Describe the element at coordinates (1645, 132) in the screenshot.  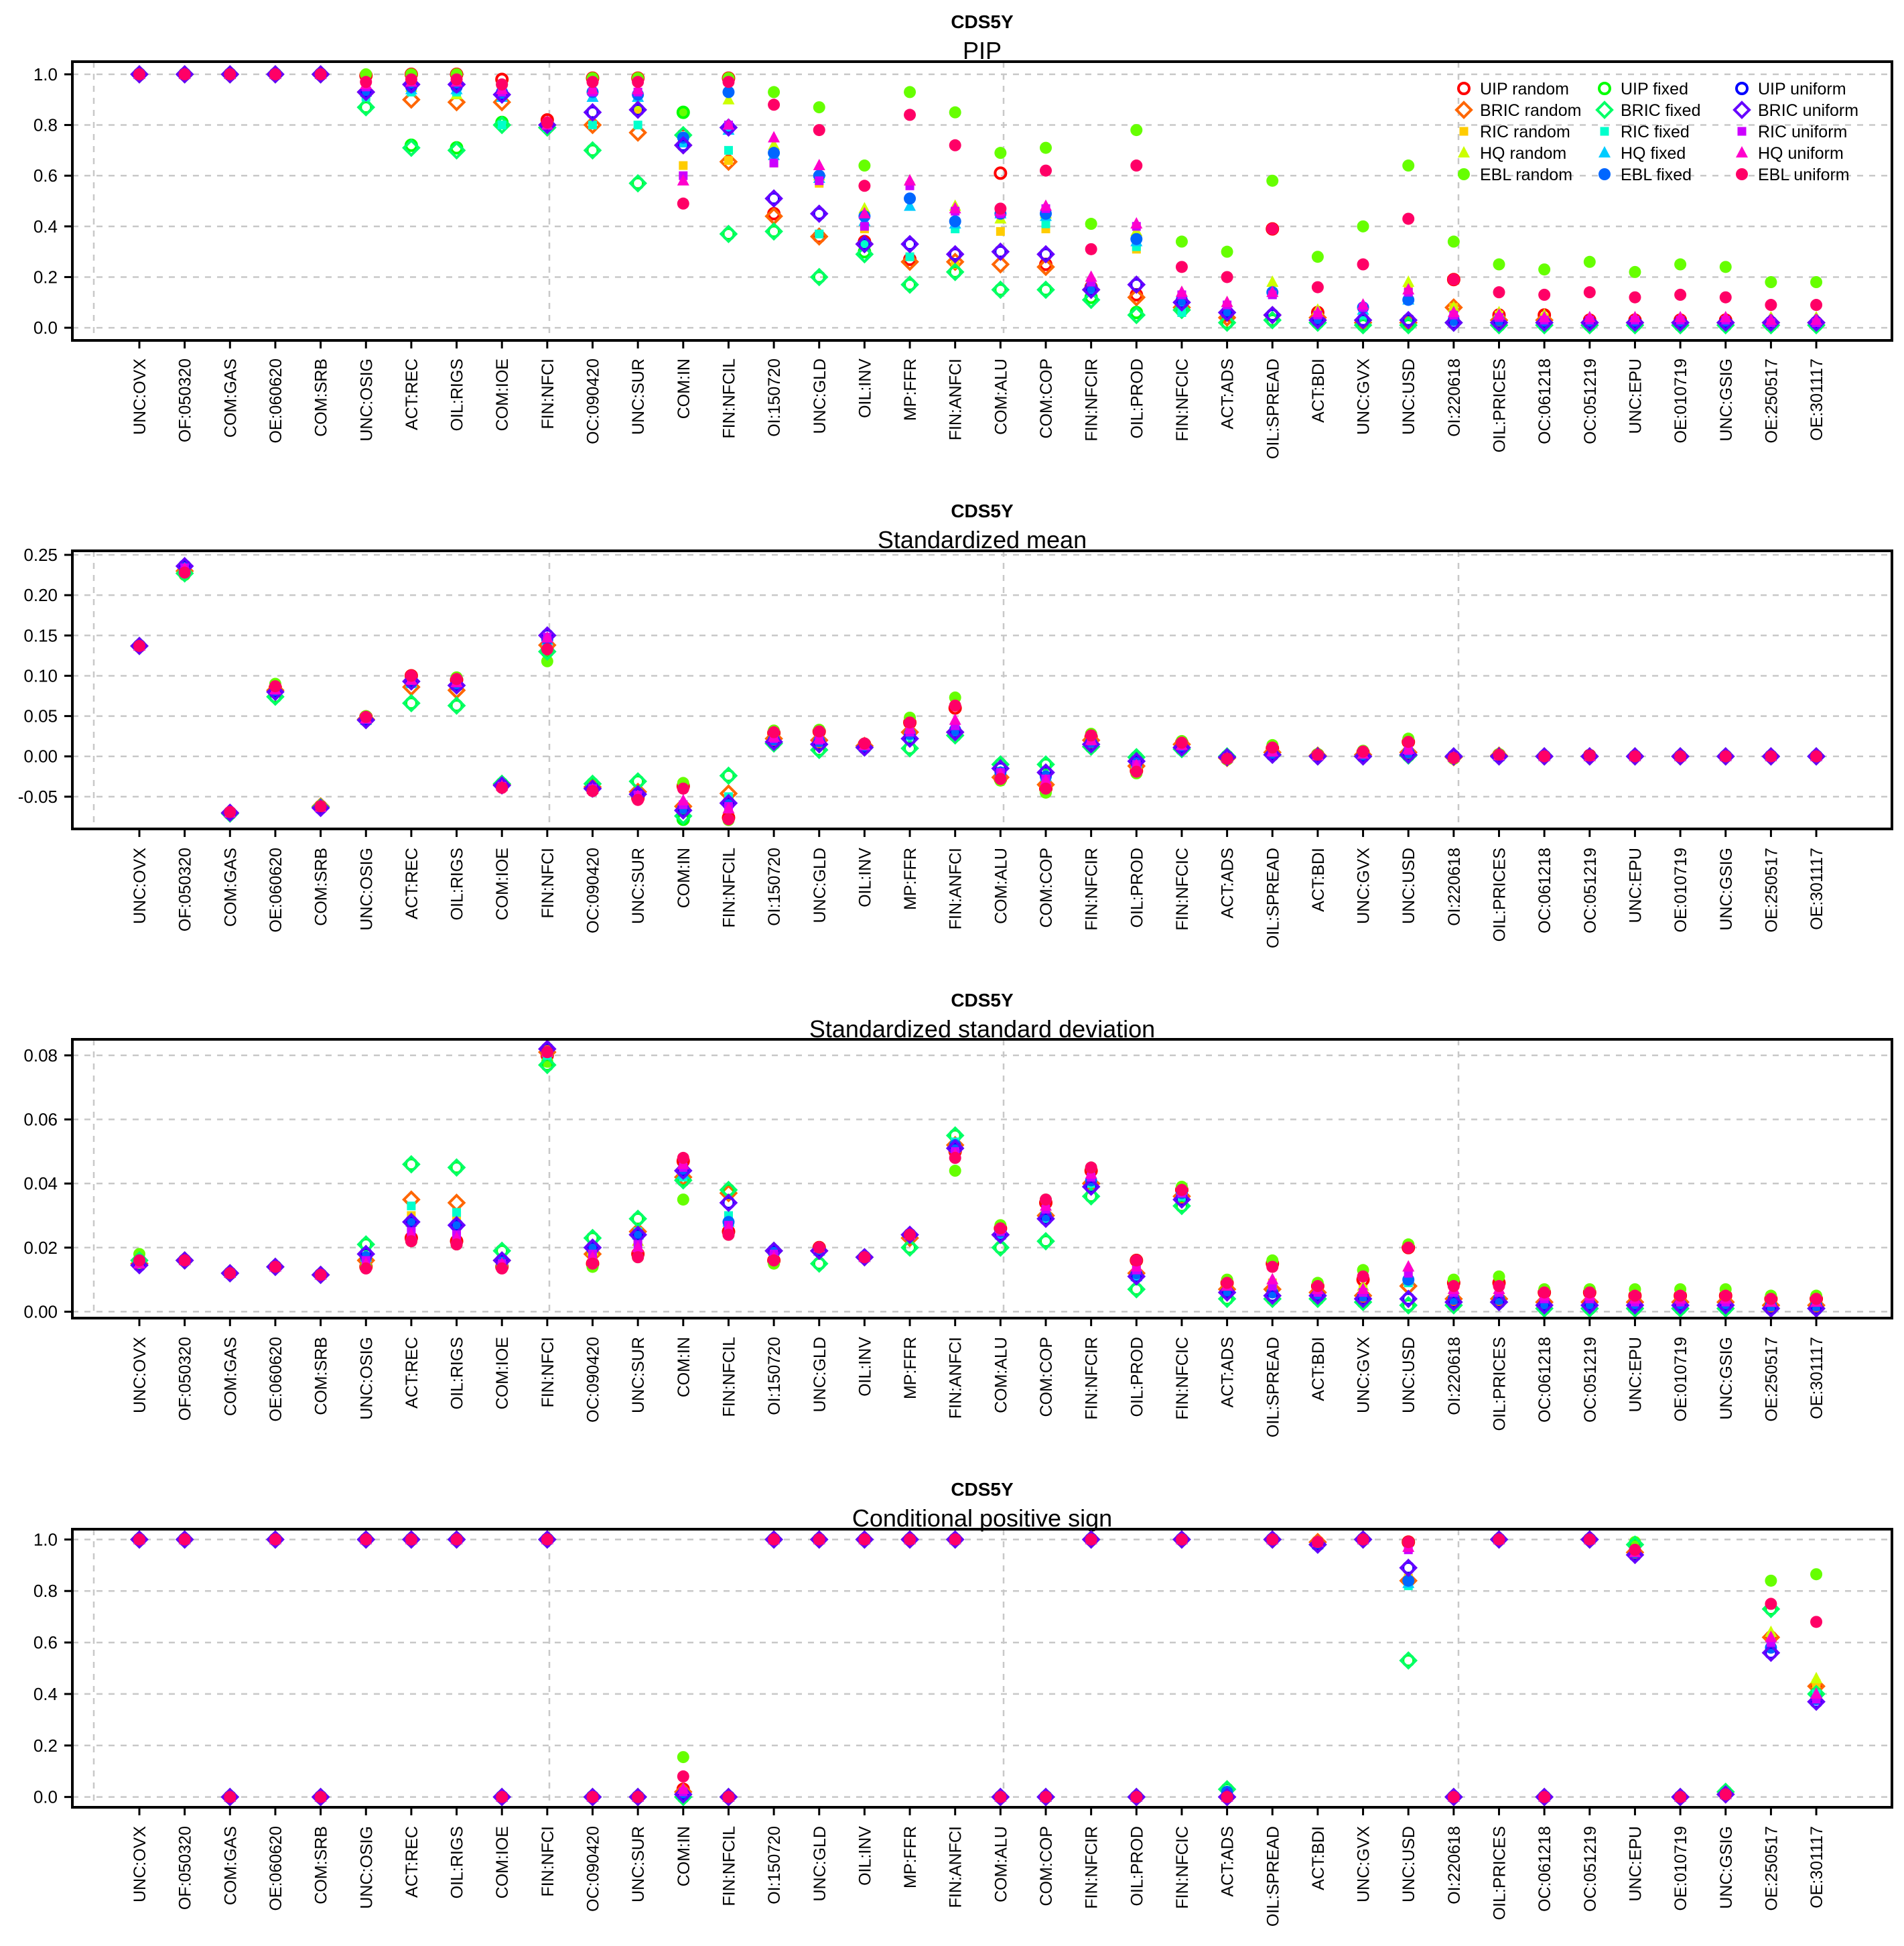
I see `legend-item: RIC fixed` at that location.